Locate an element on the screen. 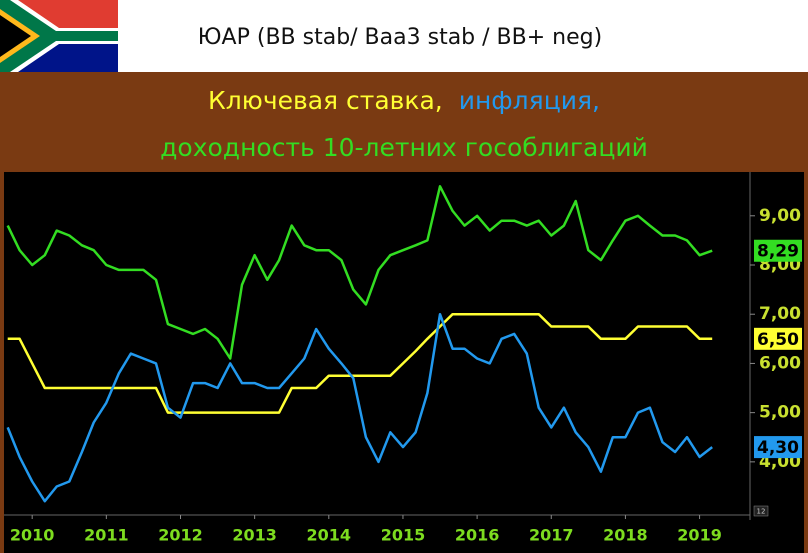  value-label: 6,50 is located at coordinates (778, 340).